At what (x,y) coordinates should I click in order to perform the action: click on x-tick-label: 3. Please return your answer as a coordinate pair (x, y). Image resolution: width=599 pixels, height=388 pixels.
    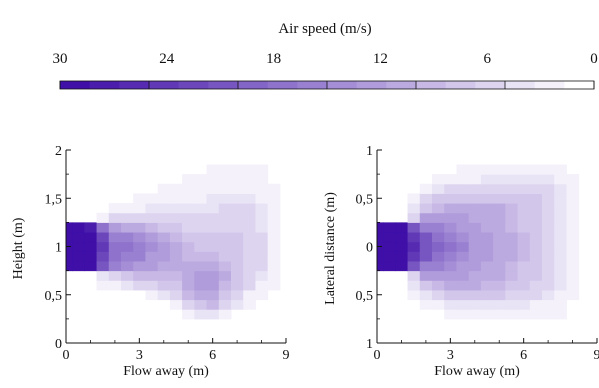
    Looking at the image, I should click on (450, 355).